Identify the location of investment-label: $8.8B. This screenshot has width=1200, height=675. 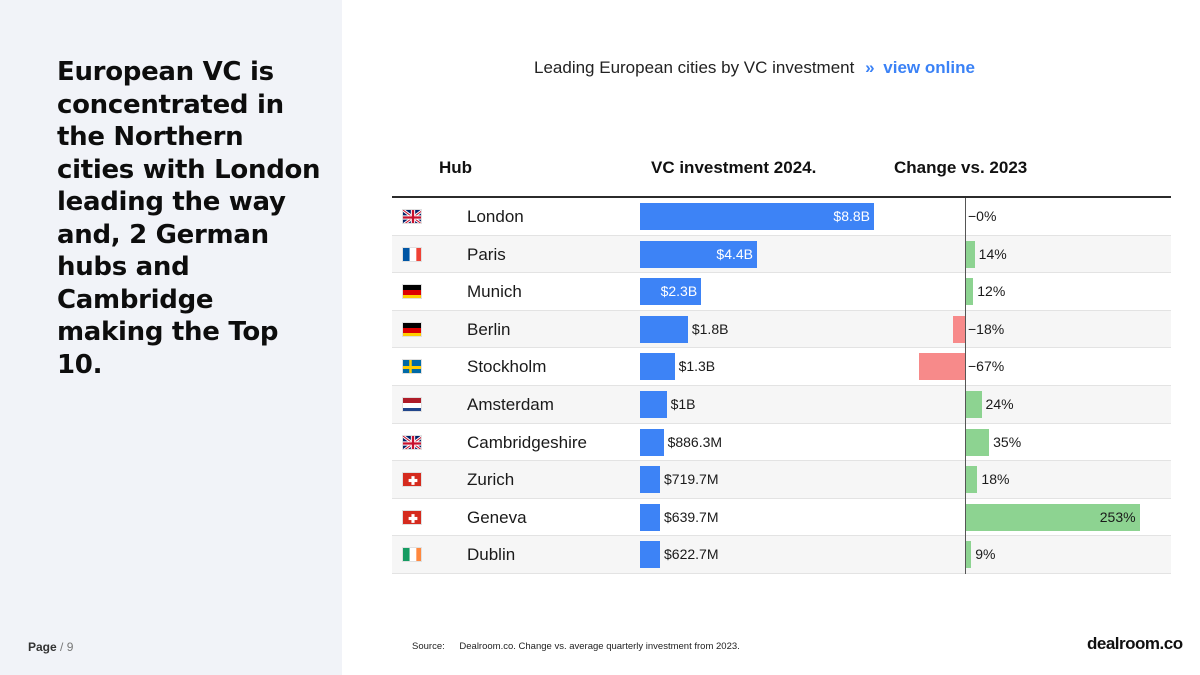
(851, 216).